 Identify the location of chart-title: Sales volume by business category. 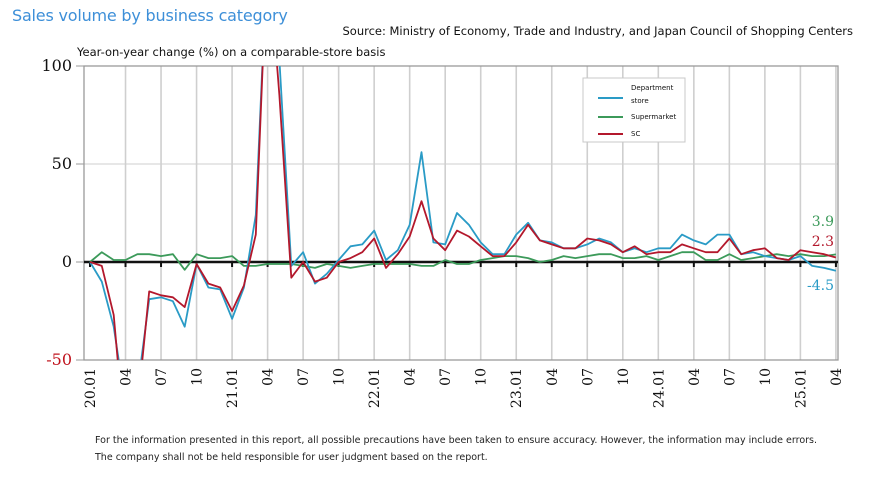
(150, 15).